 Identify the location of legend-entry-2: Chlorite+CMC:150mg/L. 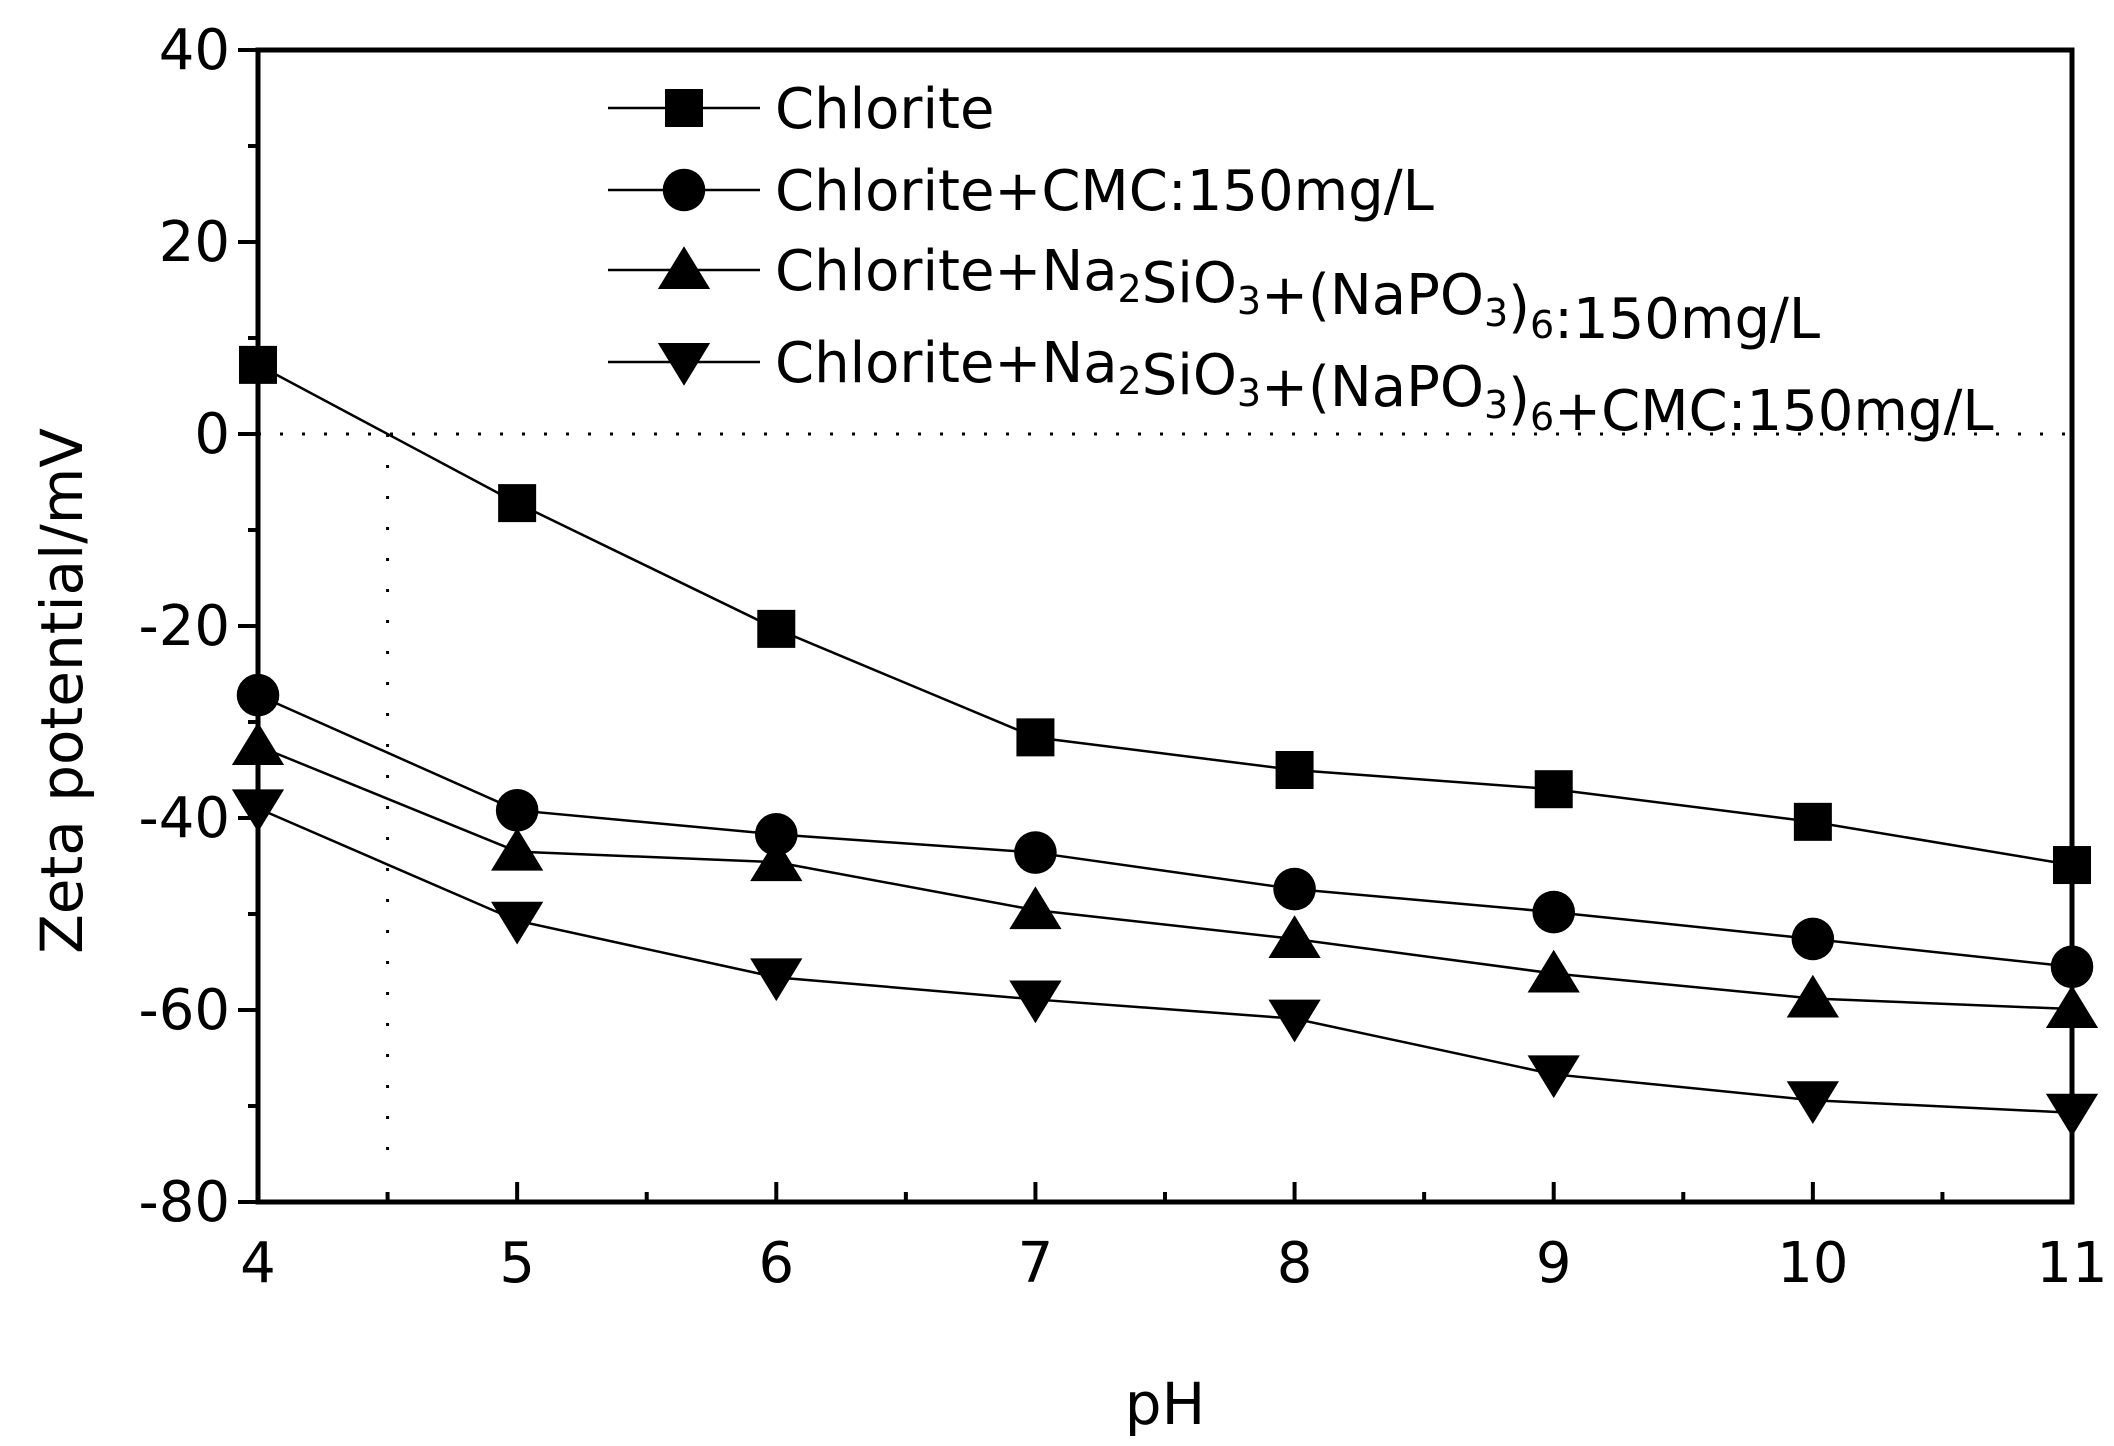
(1021, 191).